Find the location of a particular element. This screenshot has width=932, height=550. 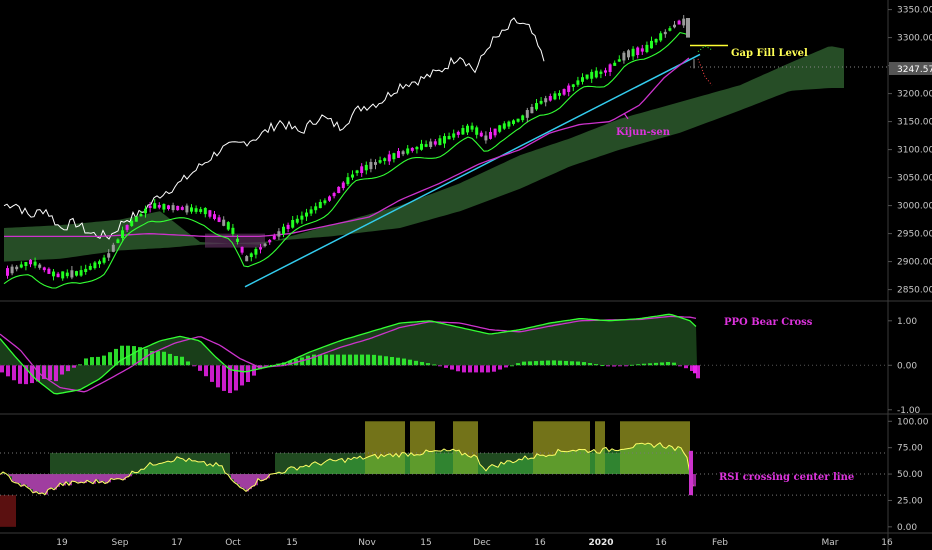

rsi-last-drop is located at coordinates (691, 473).